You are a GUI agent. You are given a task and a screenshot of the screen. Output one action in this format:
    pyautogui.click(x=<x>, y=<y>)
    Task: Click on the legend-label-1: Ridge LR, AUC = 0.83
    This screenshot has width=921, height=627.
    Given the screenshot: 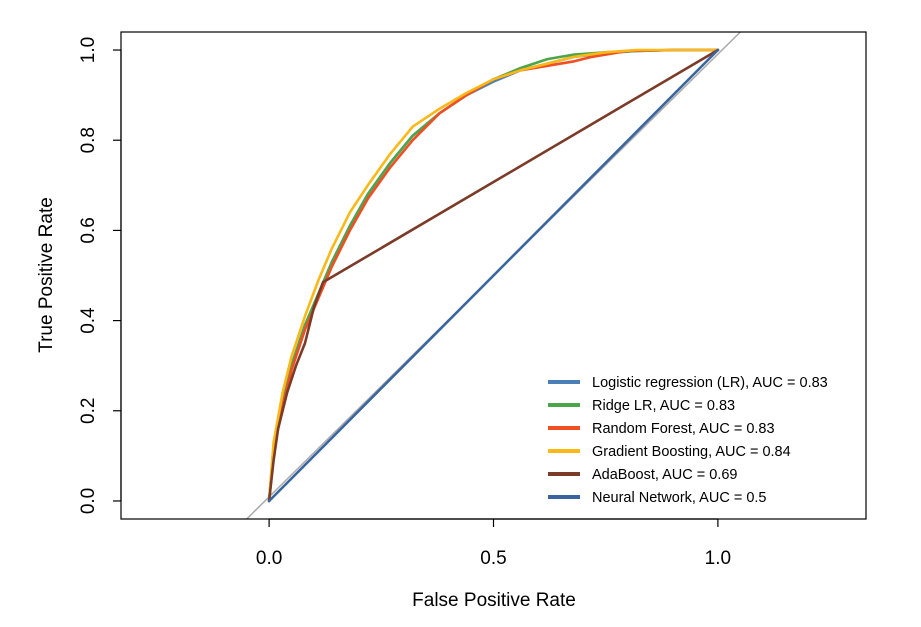 What is the action you would take?
    pyautogui.click(x=663, y=406)
    